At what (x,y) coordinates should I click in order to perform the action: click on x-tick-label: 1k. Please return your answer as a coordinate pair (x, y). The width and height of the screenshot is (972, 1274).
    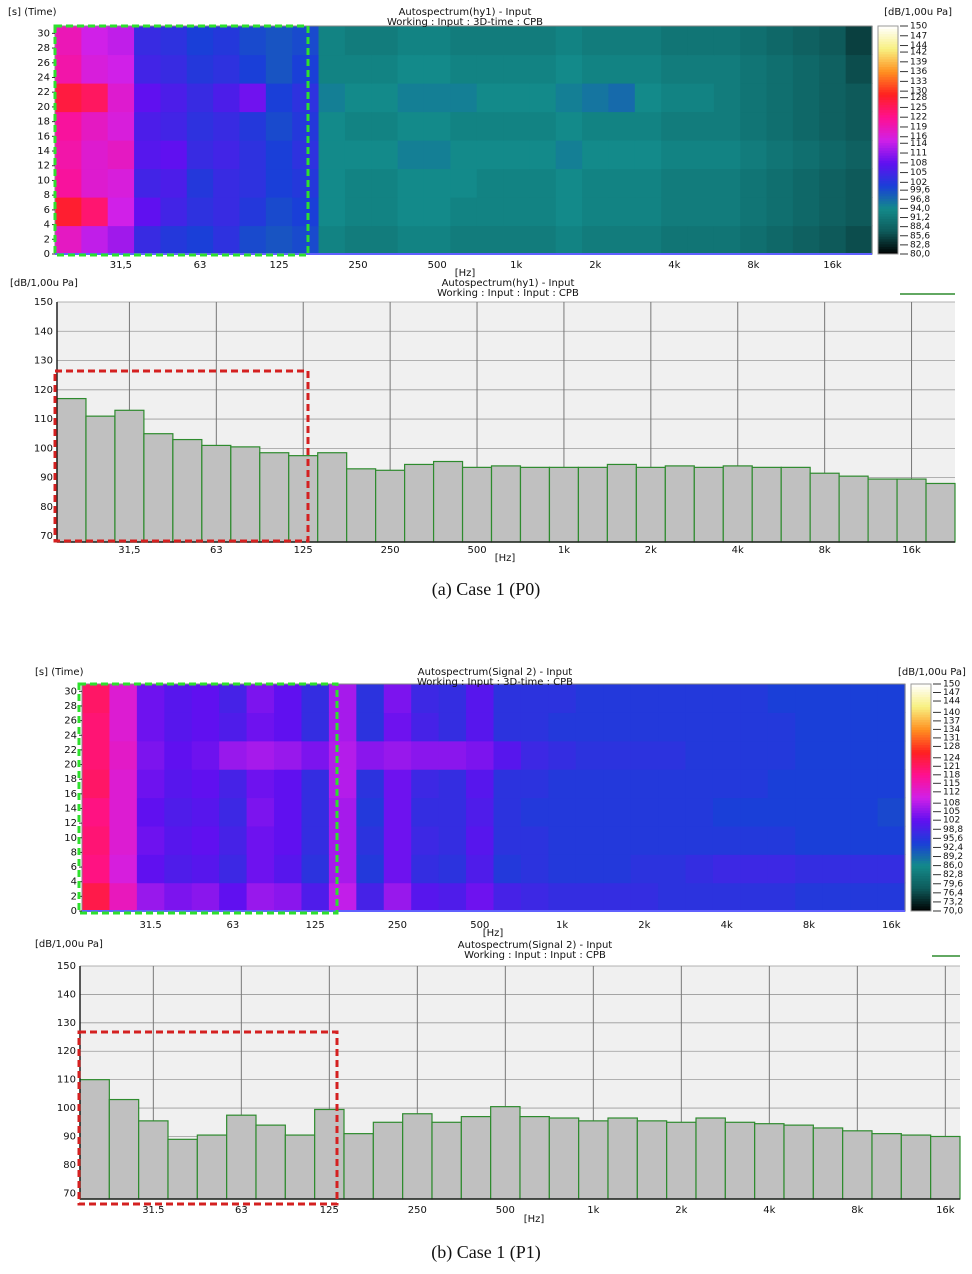
    Looking at the image, I should click on (562, 925).